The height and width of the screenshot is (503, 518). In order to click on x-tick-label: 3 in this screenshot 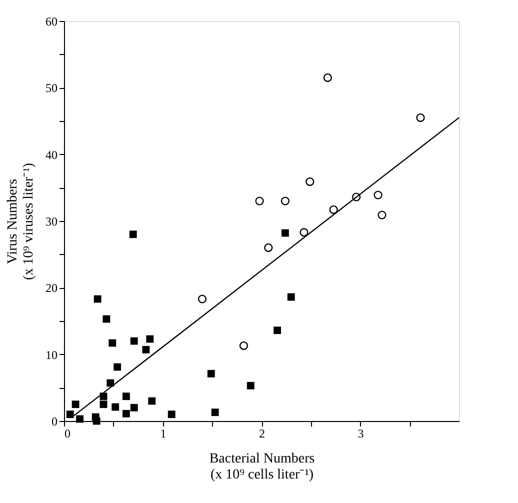, I will do `click(361, 433)`.